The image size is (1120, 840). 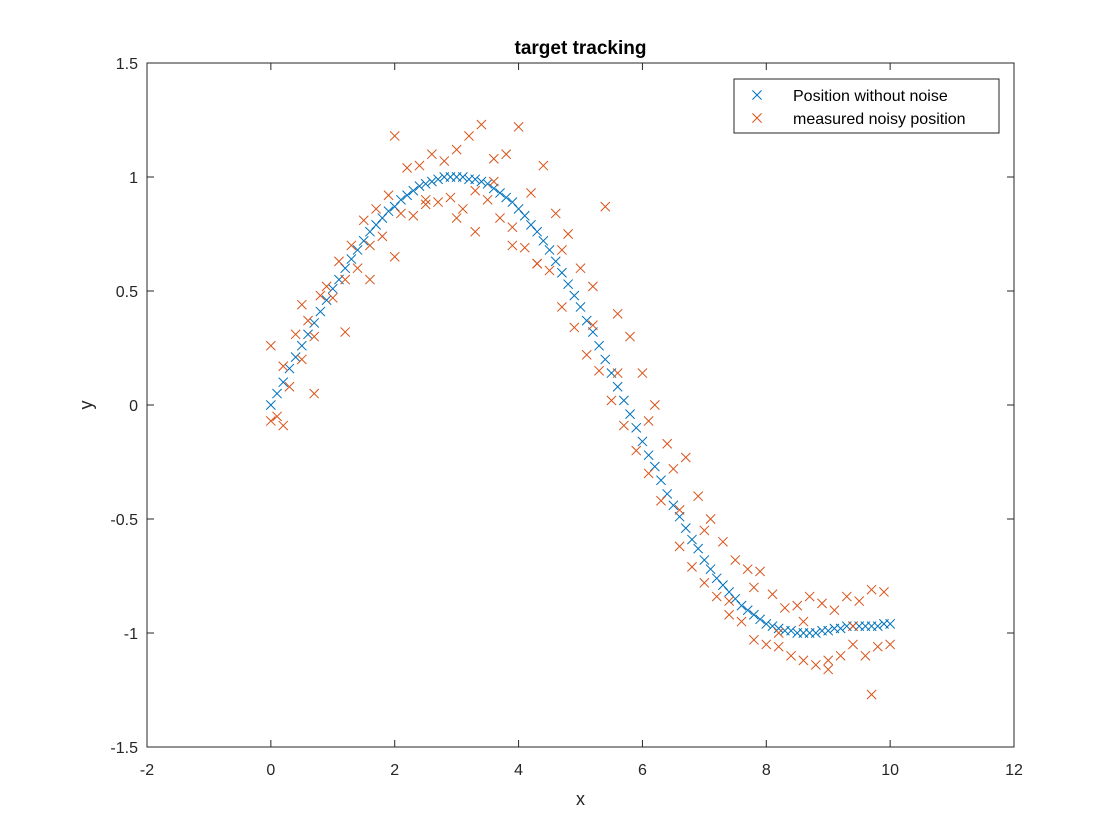 I want to click on x-tick-label: -2, so click(x=147, y=770).